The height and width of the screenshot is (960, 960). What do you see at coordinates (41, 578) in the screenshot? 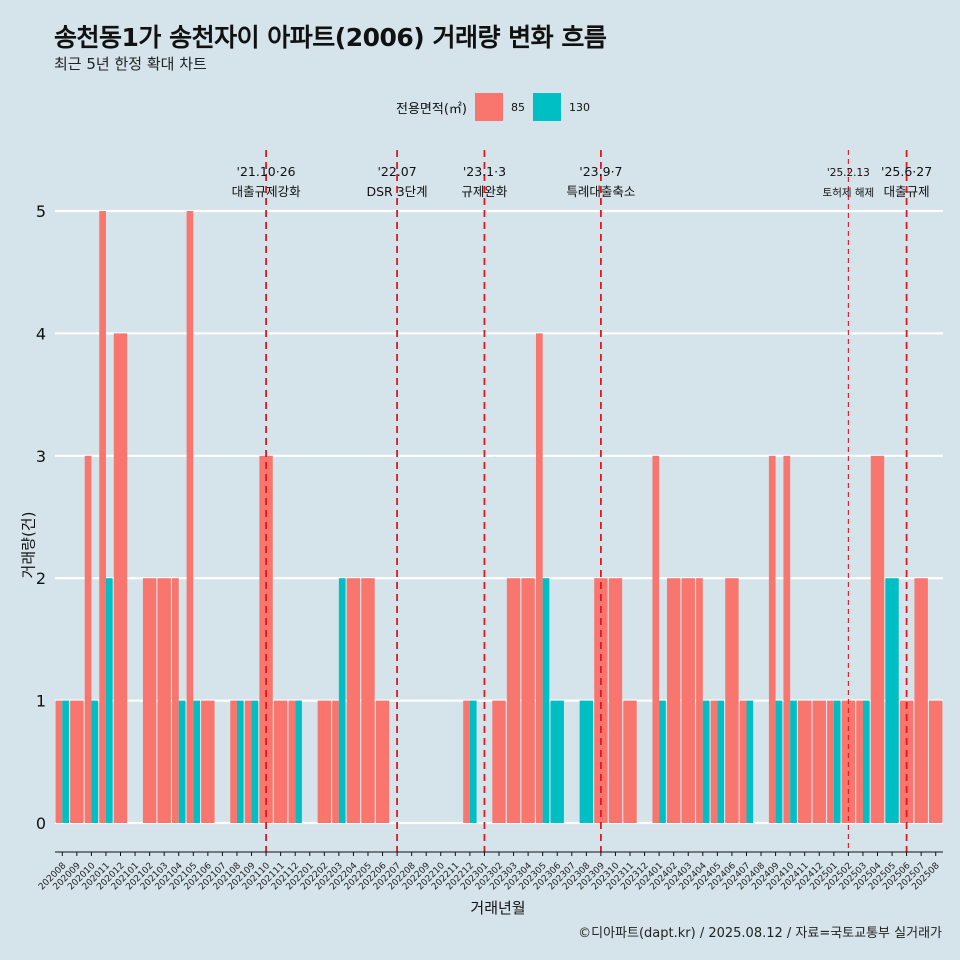
I see `y-tick-label: 2` at bounding box center [41, 578].